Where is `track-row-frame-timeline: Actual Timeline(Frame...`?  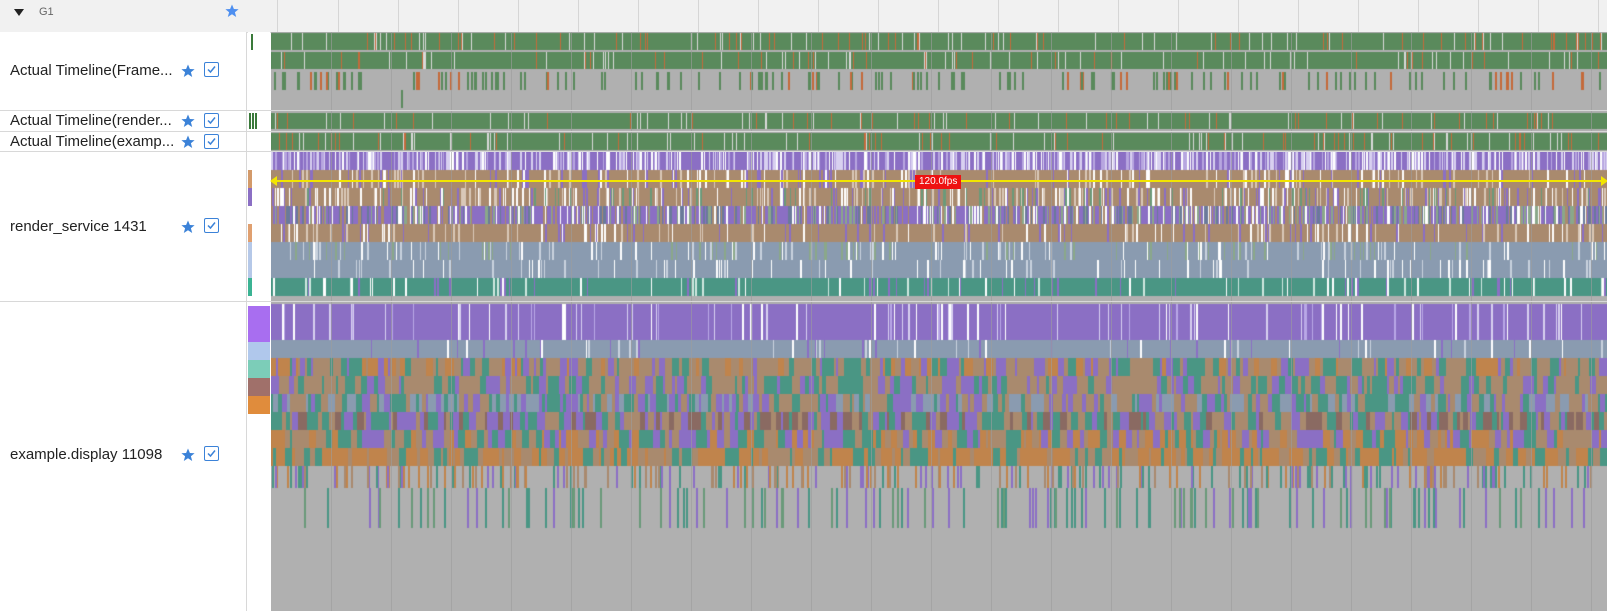
track-row-frame-timeline: Actual Timeline(Frame... is located at coordinates (803, 71).